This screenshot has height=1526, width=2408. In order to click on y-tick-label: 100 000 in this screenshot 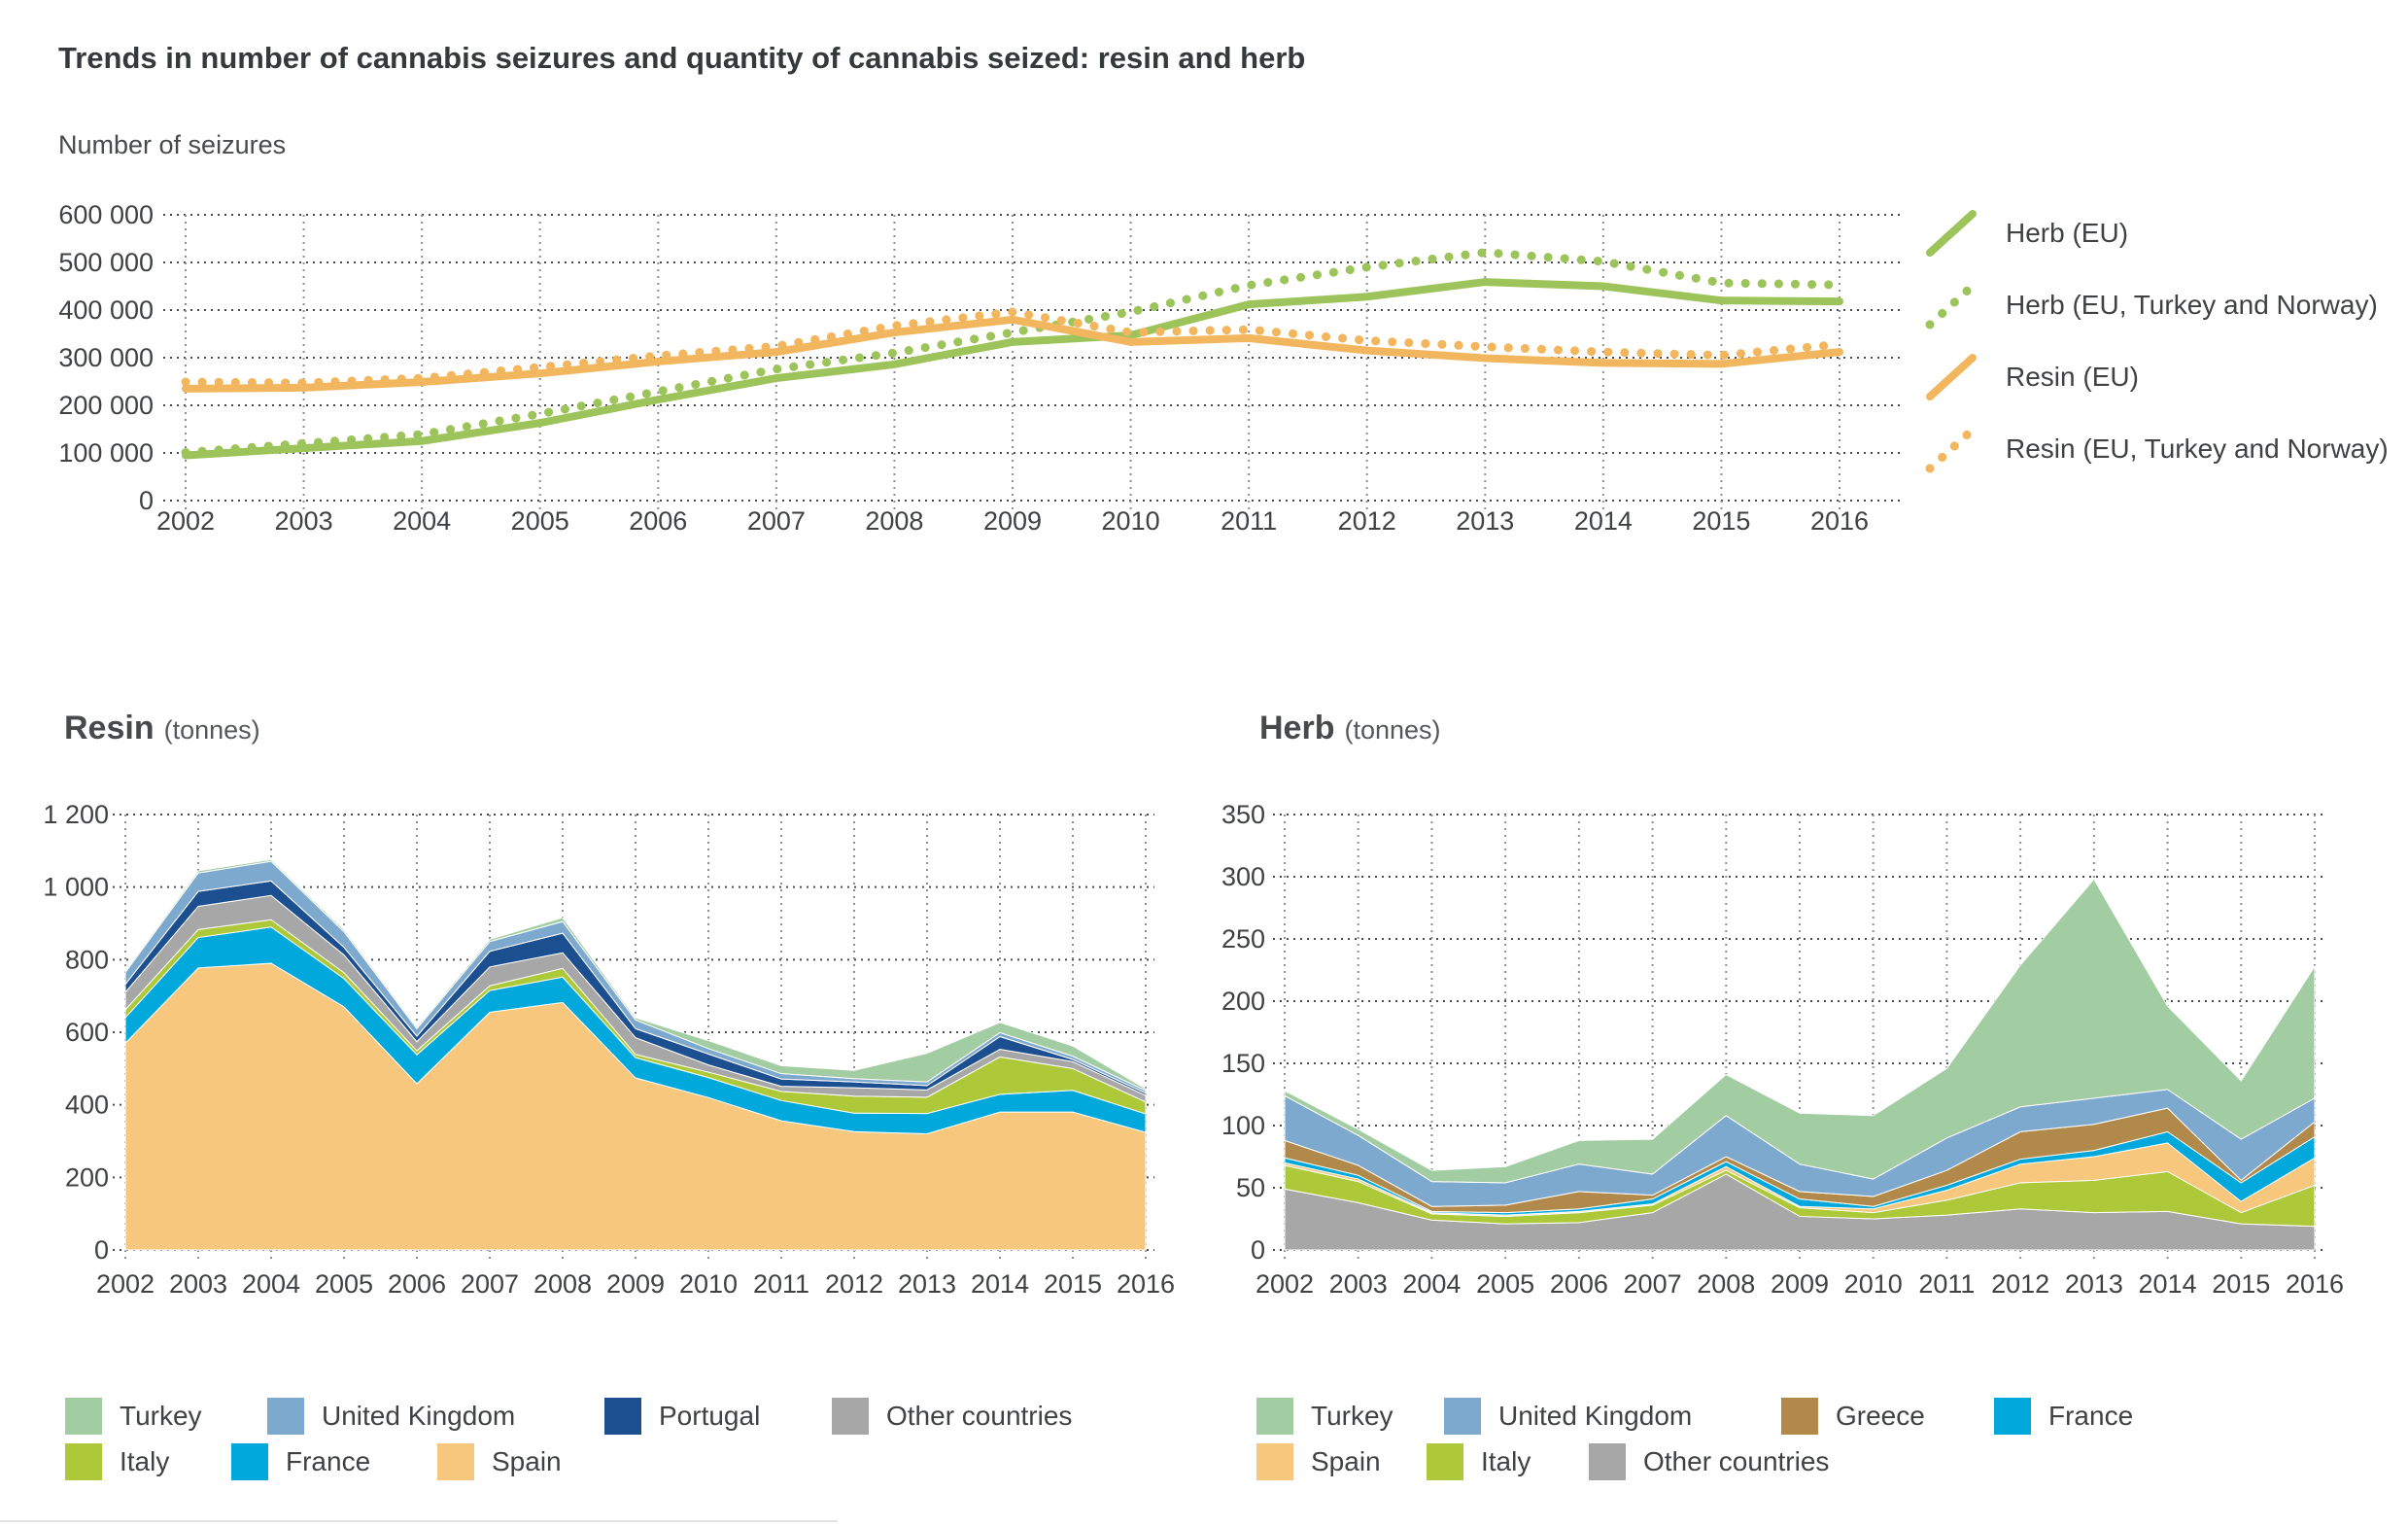, I will do `click(106, 453)`.